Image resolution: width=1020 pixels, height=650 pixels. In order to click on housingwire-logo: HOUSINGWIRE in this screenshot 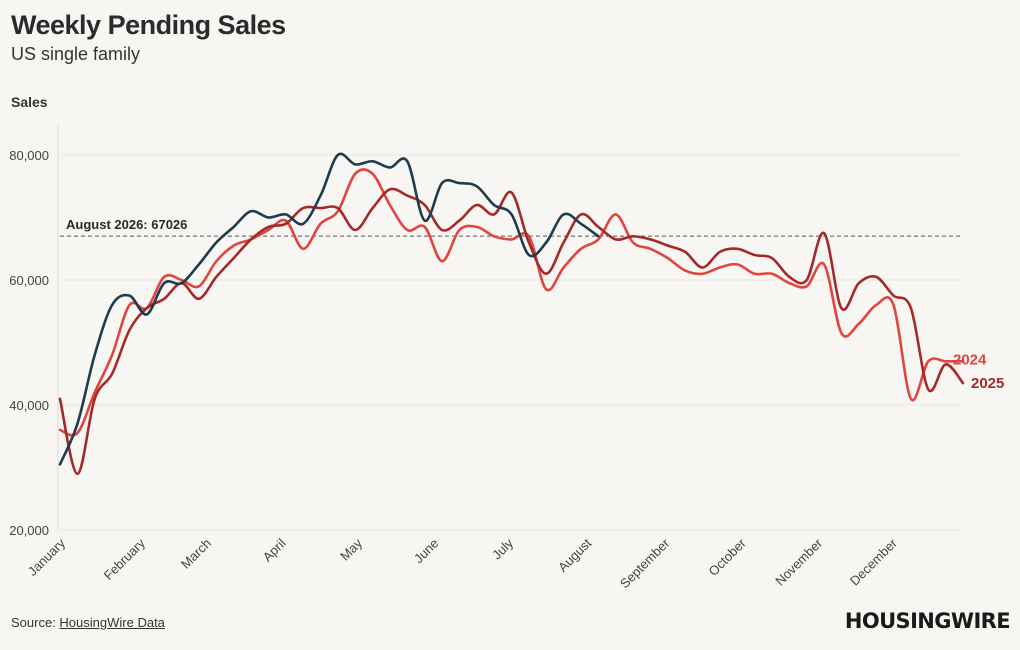, I will do `click(927, 621)`.